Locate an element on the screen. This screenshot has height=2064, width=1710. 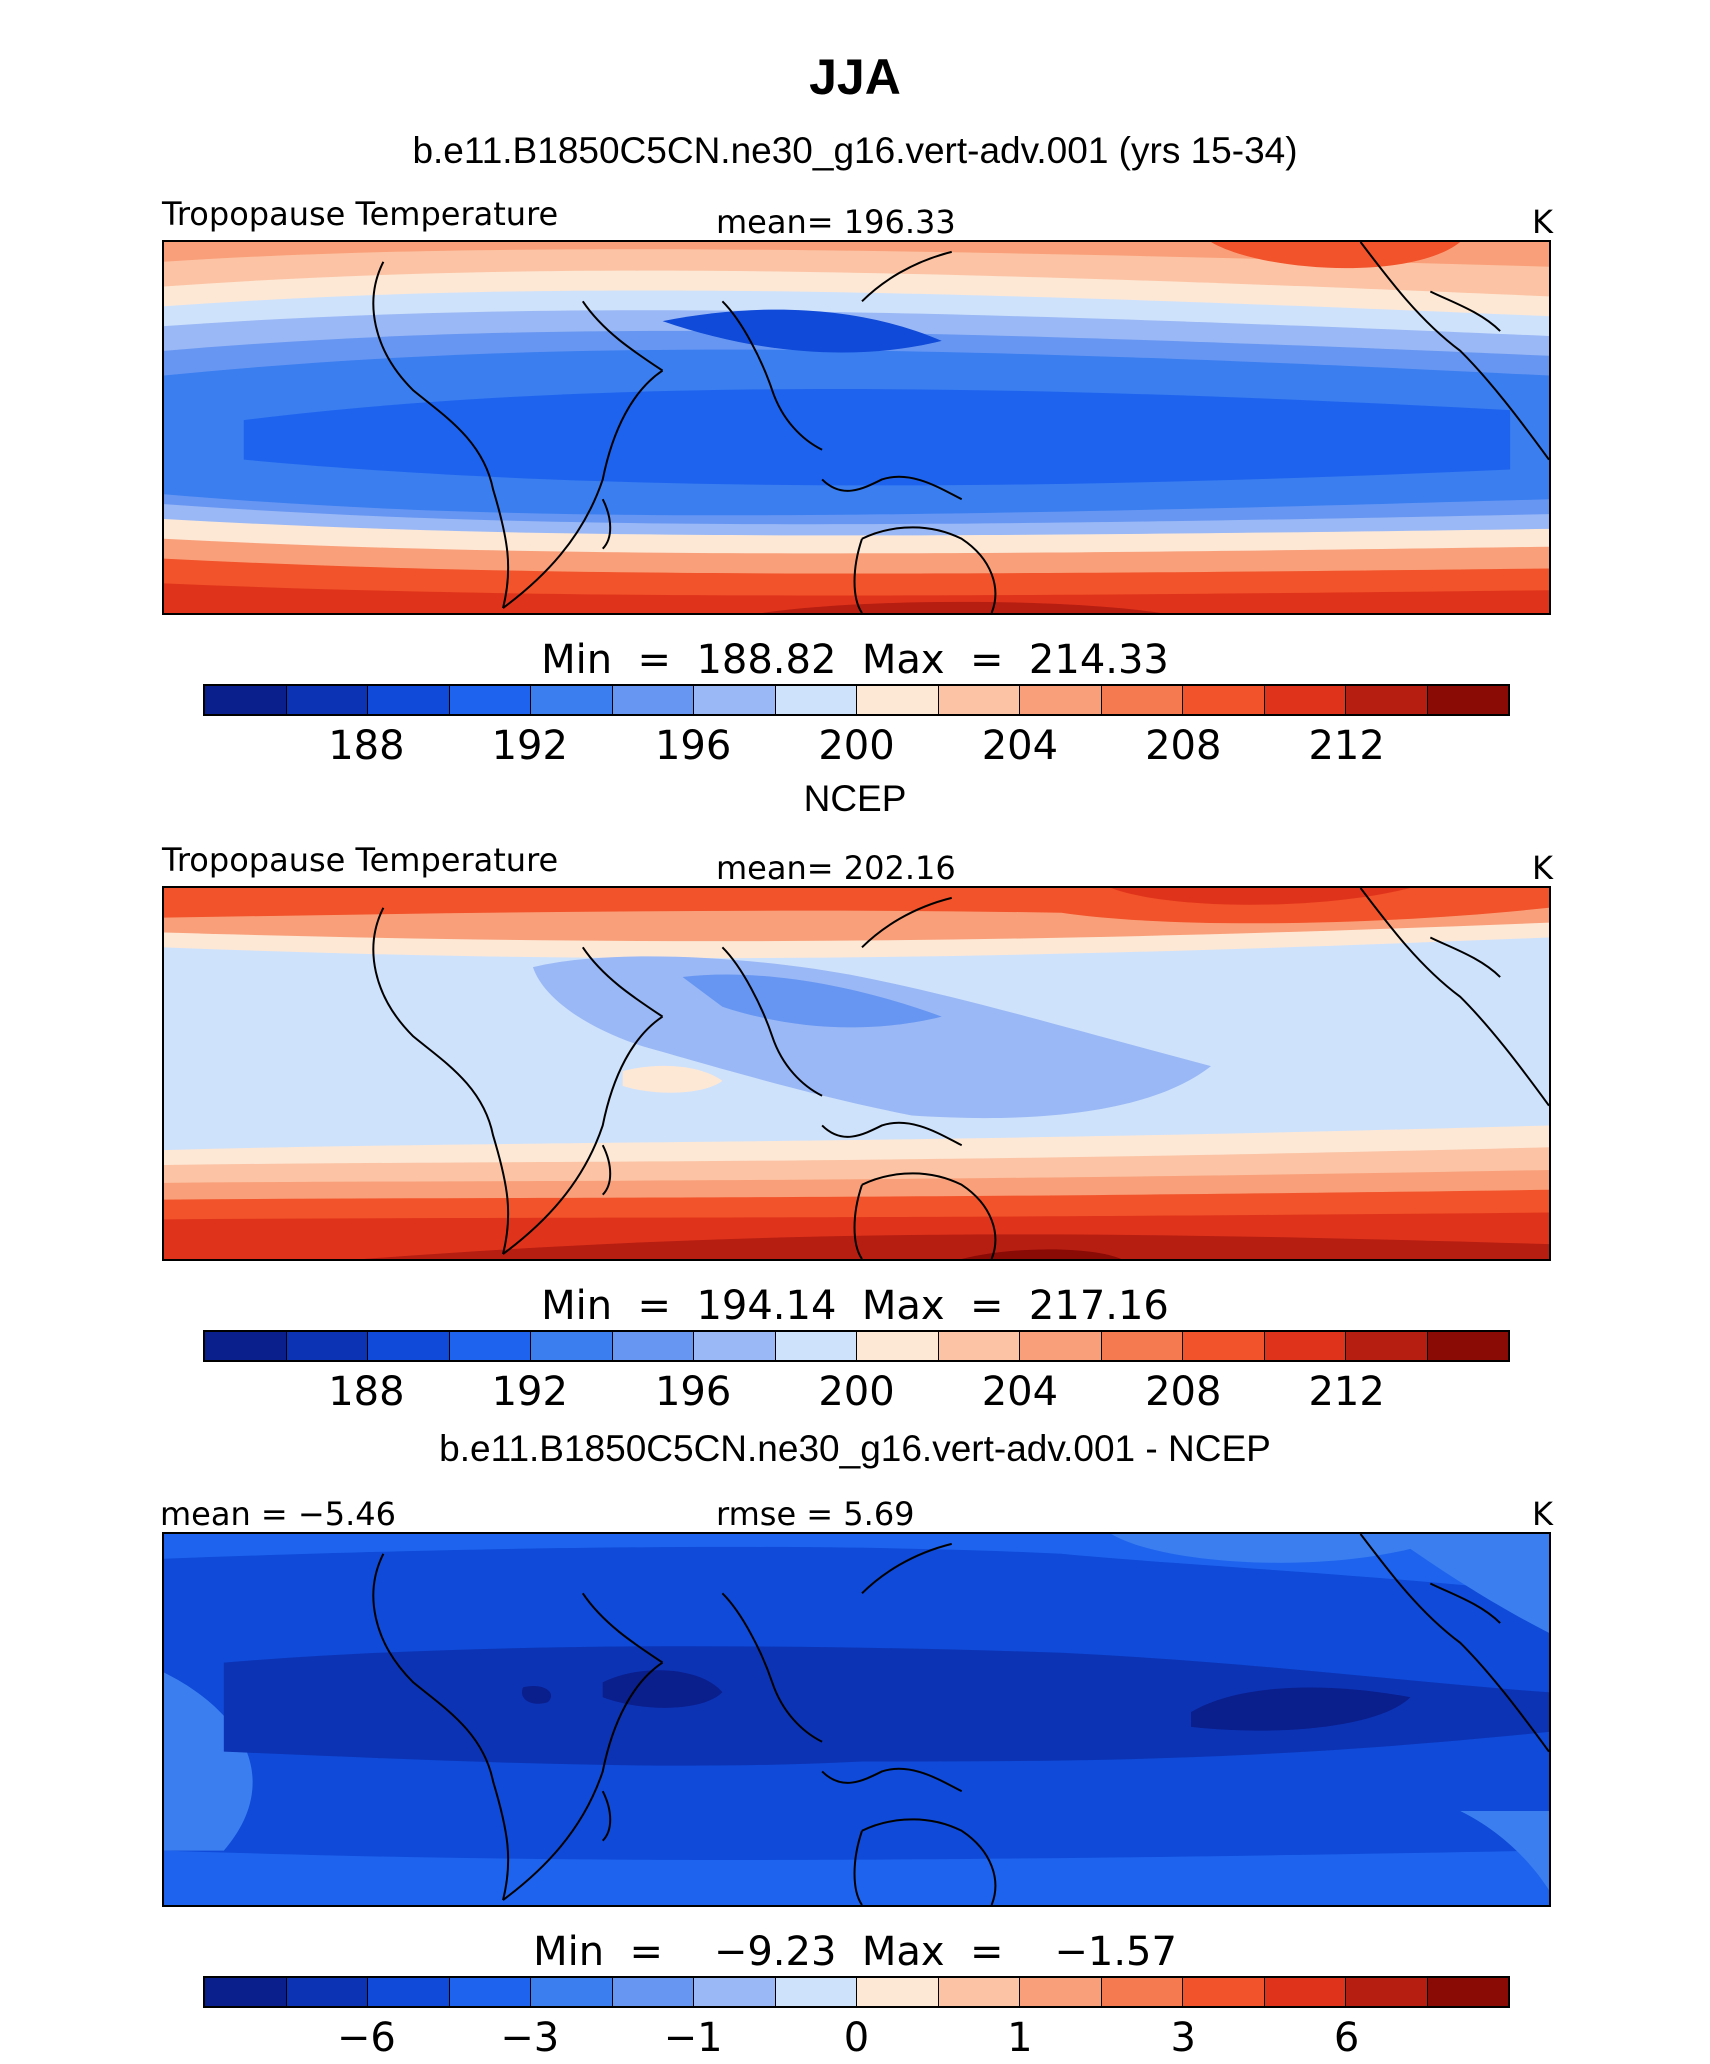
panel2-minmax: Min = 194.14 Max = 217.16 is located at coordinates (855, 1306).